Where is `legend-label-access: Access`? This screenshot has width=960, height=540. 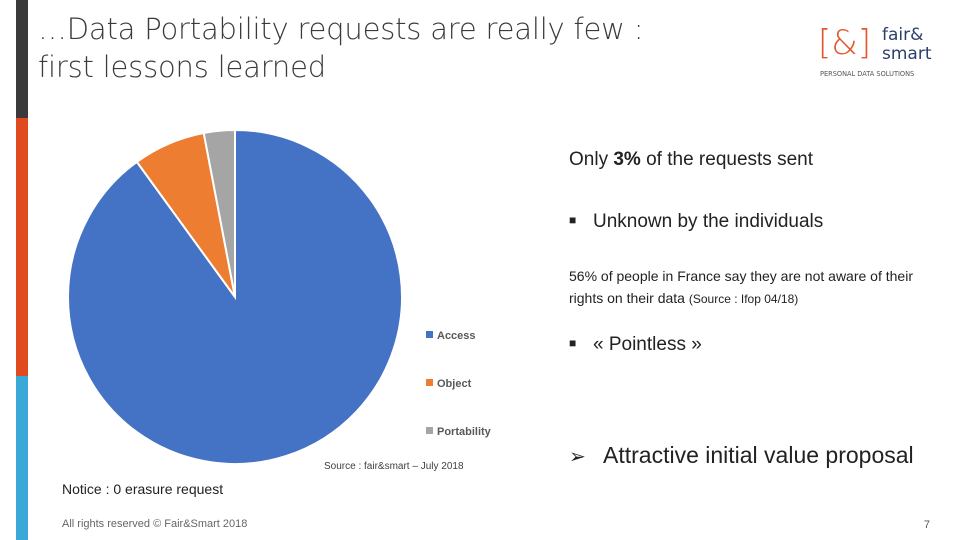 legend-label-access: Access is located at coordinates (456, 336).